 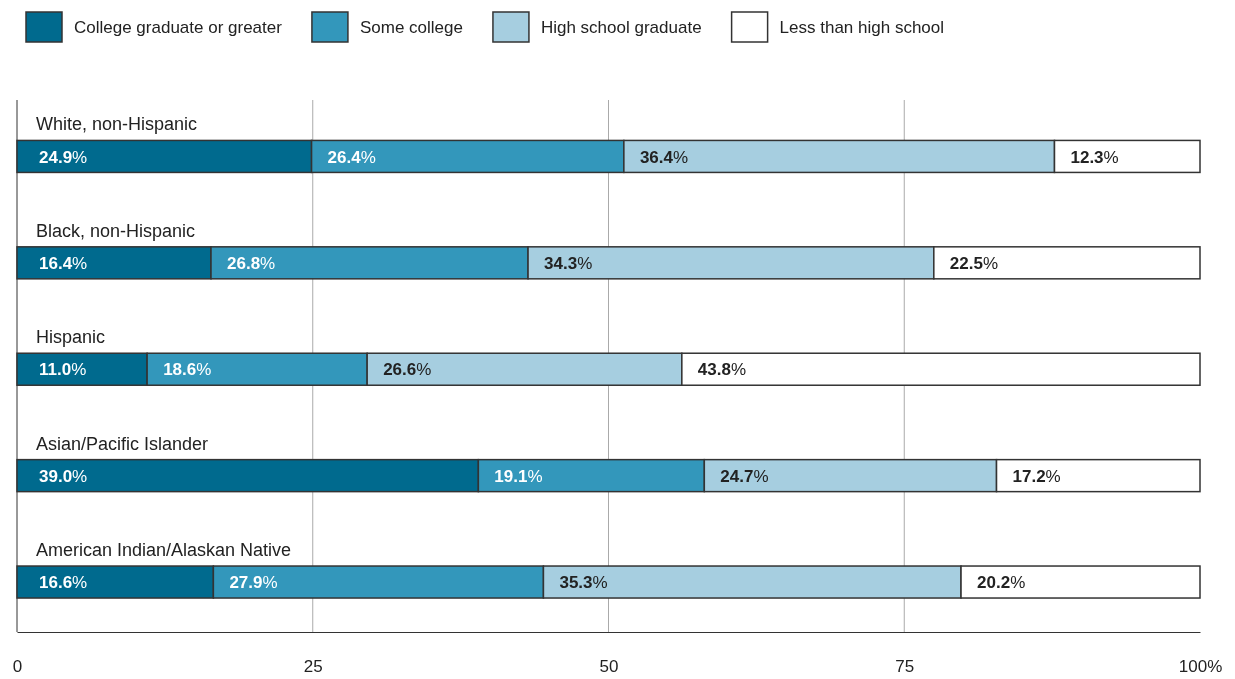 What do you see at coordinates (116, 230) in the screenshot?
I see `y-tick-label: Black, non-Hispanic` at bounding box center [116, 230].